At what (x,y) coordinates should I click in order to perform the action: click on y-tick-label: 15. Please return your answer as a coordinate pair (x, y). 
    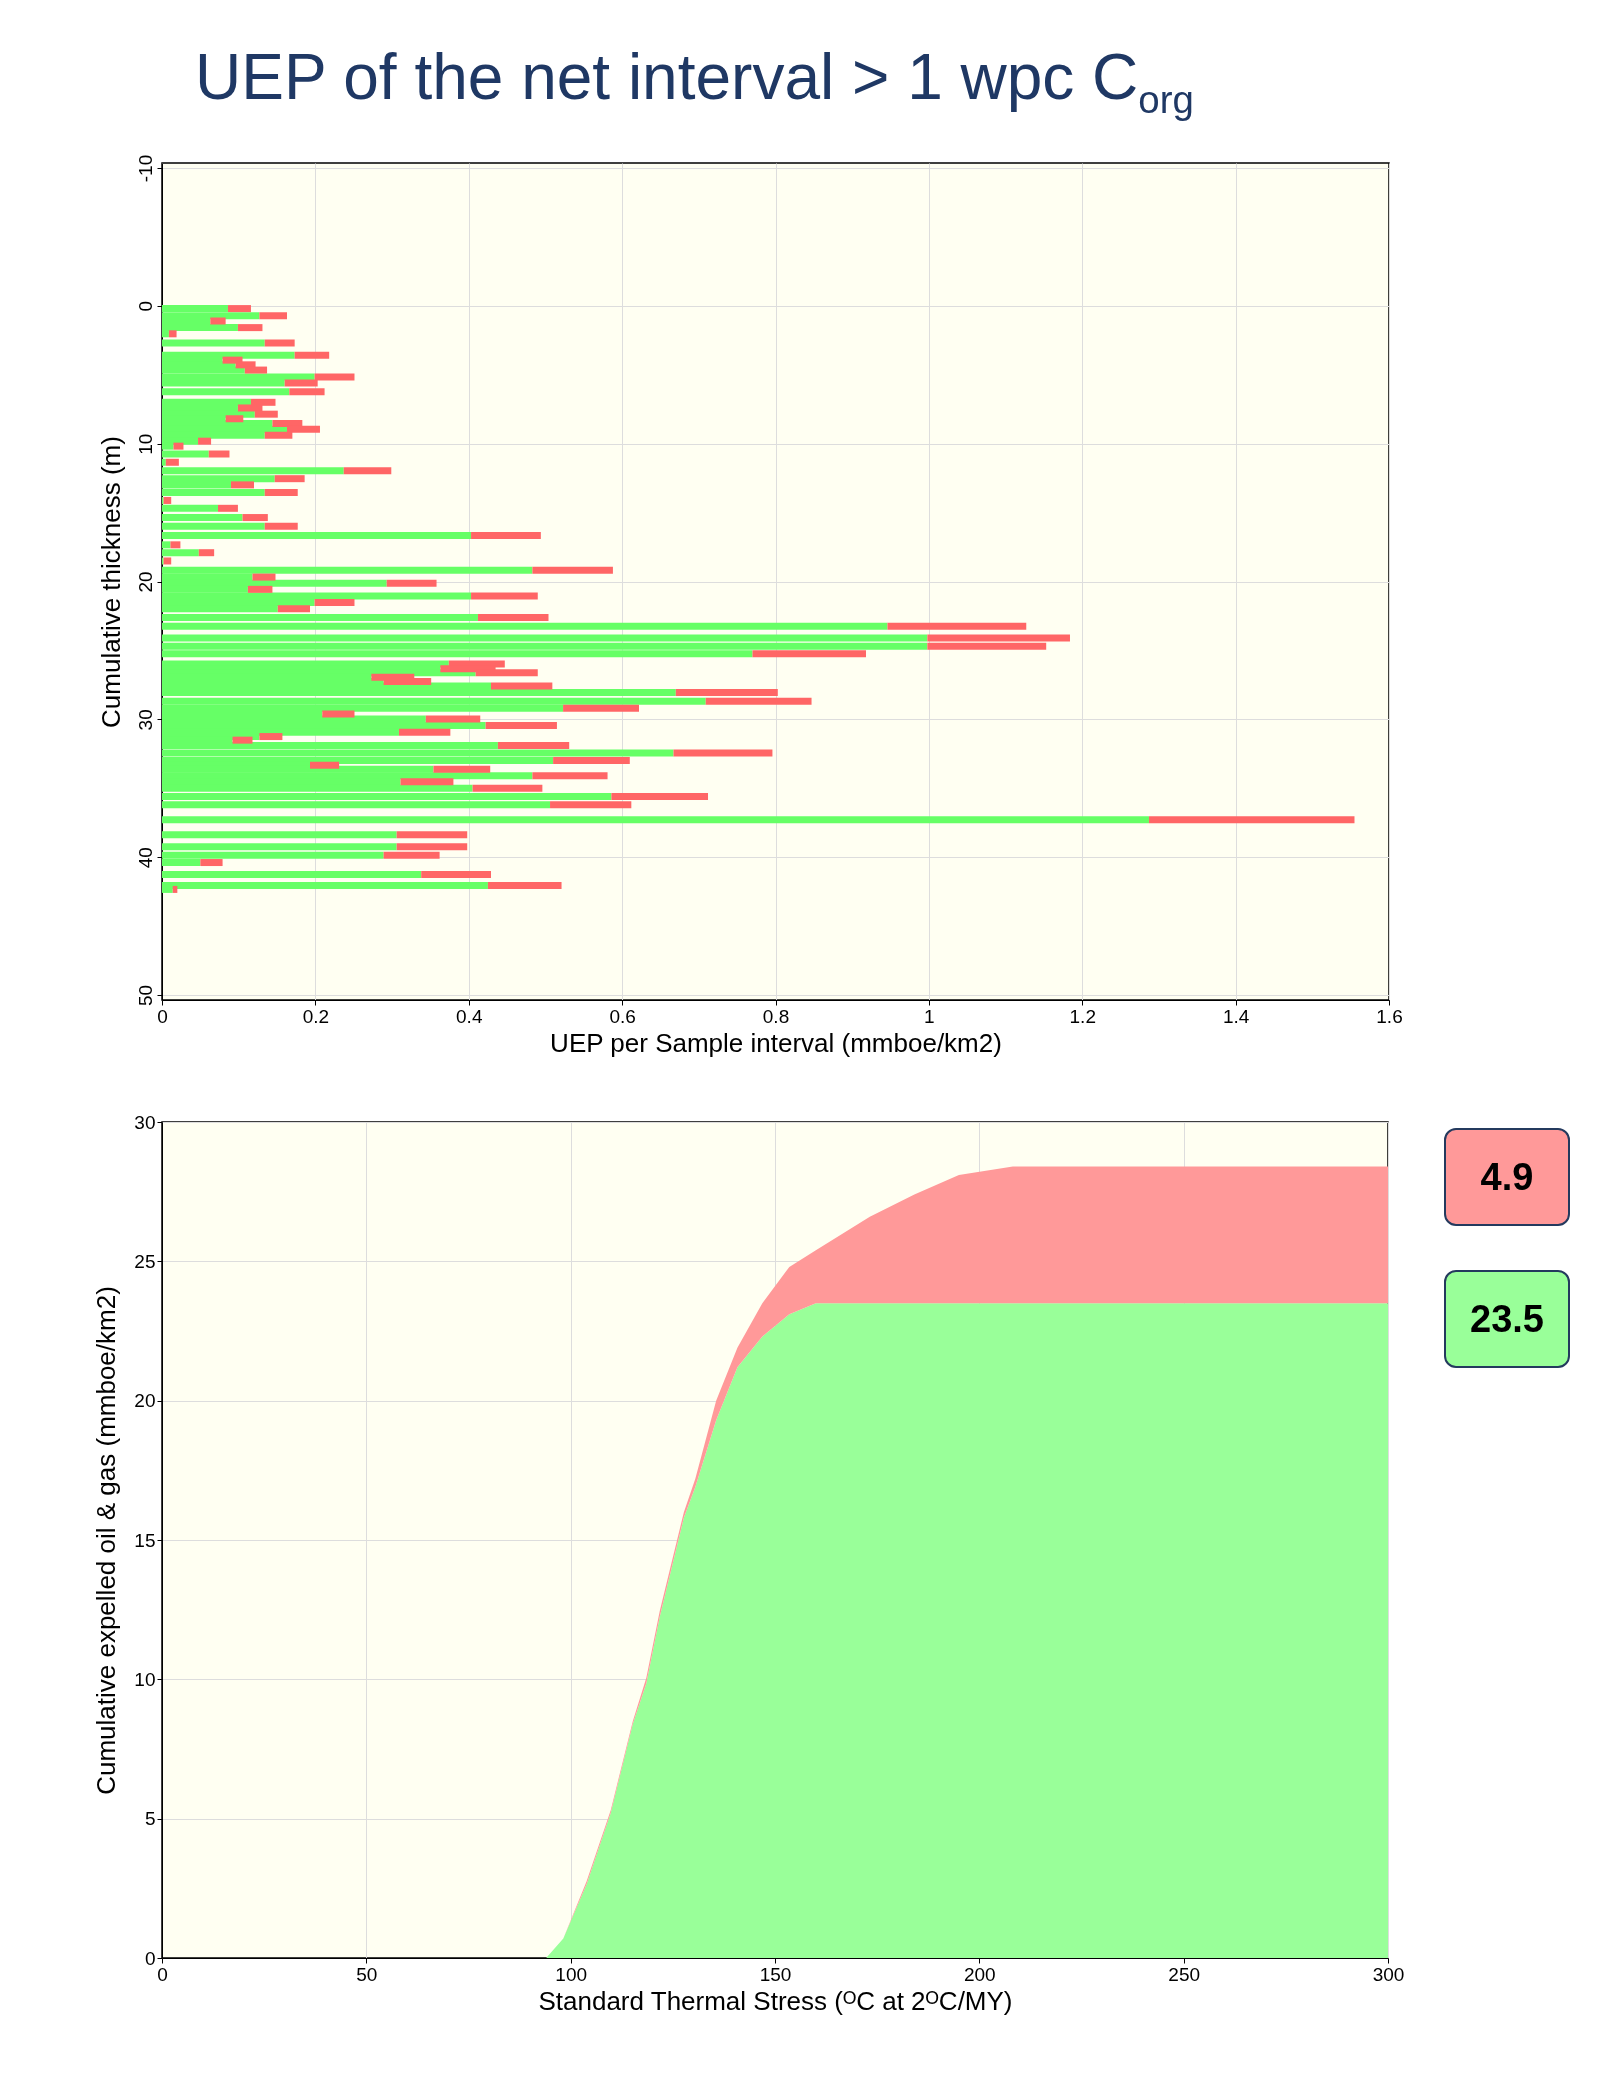
    Looking at the image, I should click on (145, 1540).